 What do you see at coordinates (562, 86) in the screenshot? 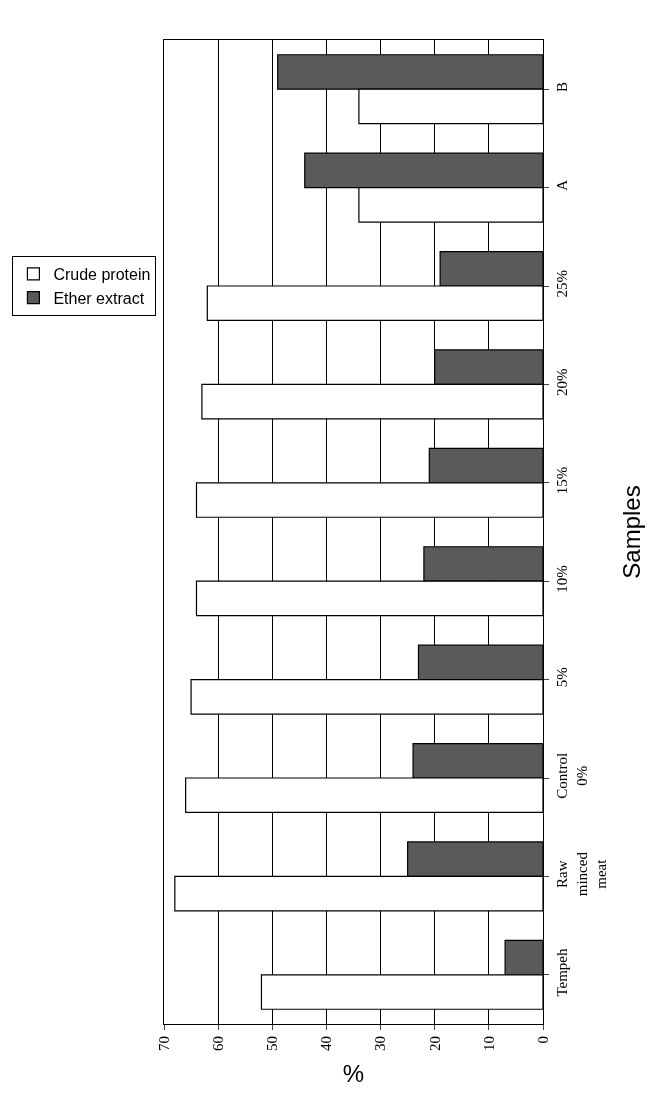
I see `y-tick-label: B` at bounding box center [562, 86].